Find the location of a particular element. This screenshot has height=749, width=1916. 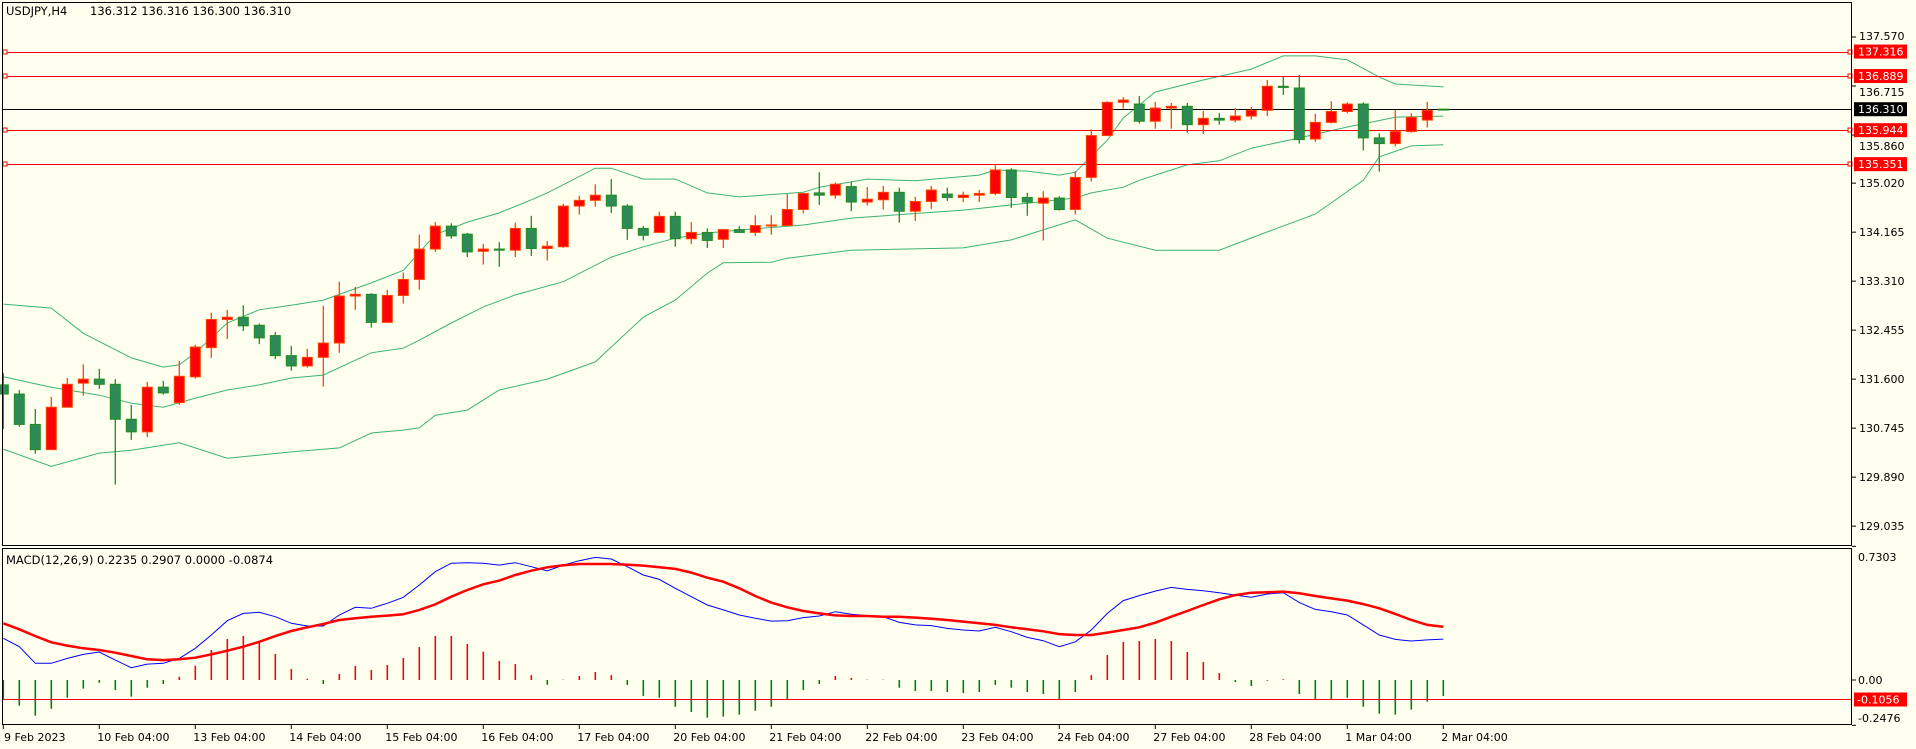

macd-main-line is located at coordinates (723, 612).